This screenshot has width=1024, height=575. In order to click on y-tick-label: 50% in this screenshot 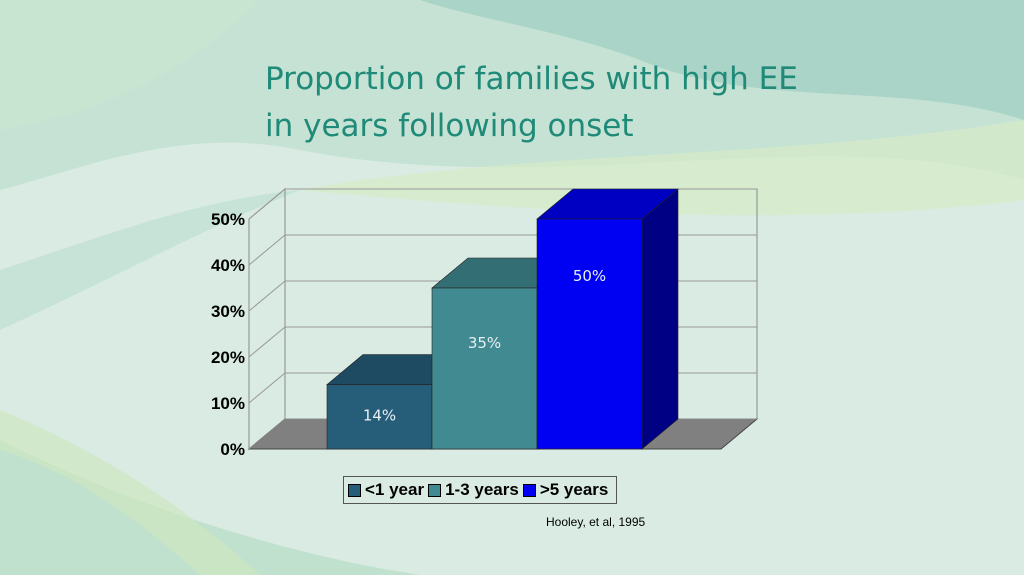, I will do `click(228, 219)`.